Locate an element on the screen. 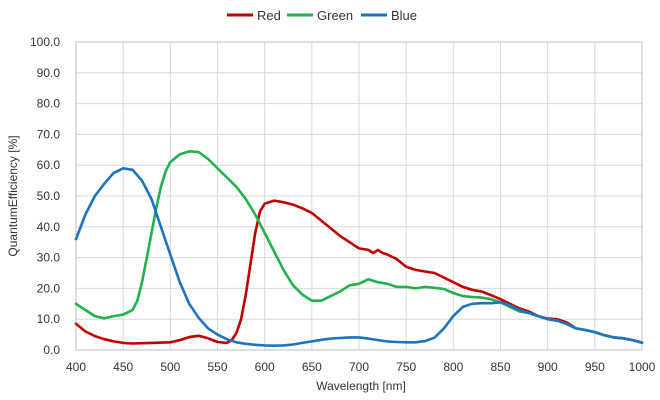  x-tick-label: 800 is located at coordinates (453, 367).